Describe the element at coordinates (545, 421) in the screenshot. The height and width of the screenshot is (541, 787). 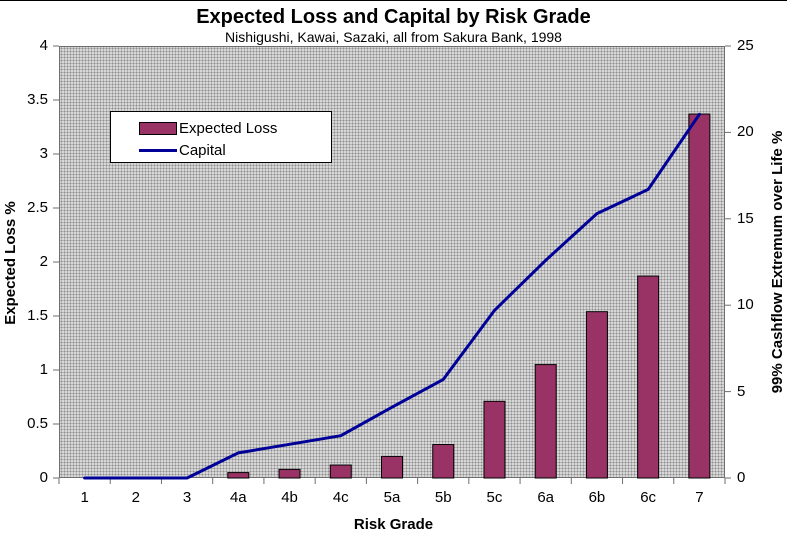
I see `bar-6a` at that location.